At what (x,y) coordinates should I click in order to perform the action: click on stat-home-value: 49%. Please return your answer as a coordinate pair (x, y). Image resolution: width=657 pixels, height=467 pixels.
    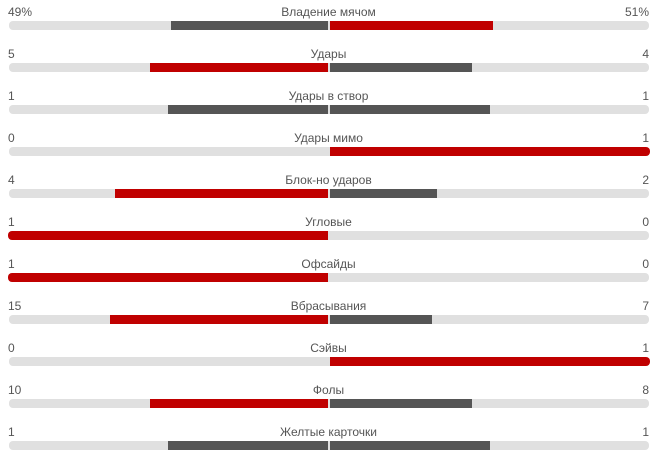
    Looking at the image, I should click on (20, 12).